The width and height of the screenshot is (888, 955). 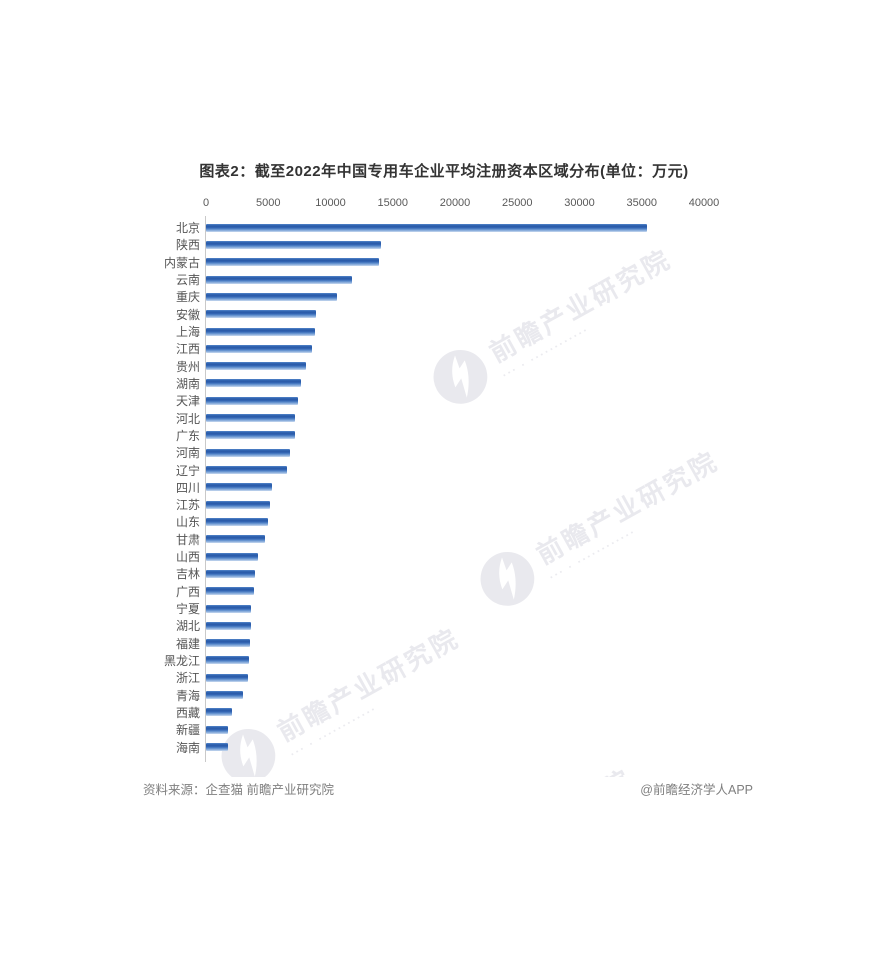 I want to click on category-label: 四川, so click(x=187, y=487).